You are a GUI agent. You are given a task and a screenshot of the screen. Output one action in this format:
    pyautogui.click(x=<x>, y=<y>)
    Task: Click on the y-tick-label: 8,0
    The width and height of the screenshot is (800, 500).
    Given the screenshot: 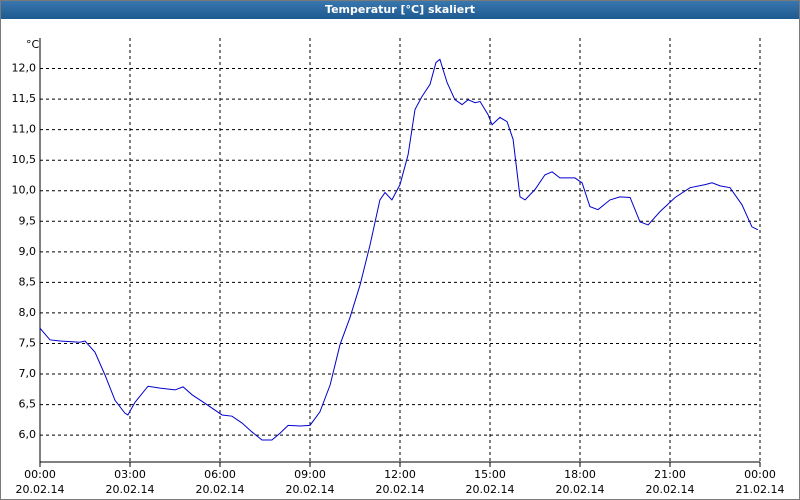 What is the action you would take?
    pyautogui.click(x=28, y=312)
    